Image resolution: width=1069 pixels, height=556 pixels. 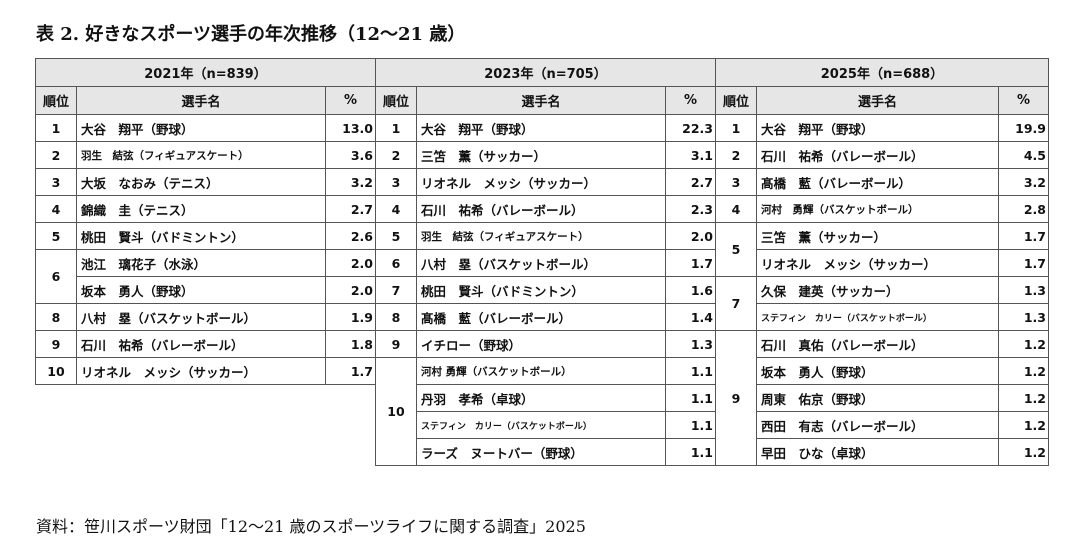 I want to click on percent-value: 1.1, so click(x=690, y=371).